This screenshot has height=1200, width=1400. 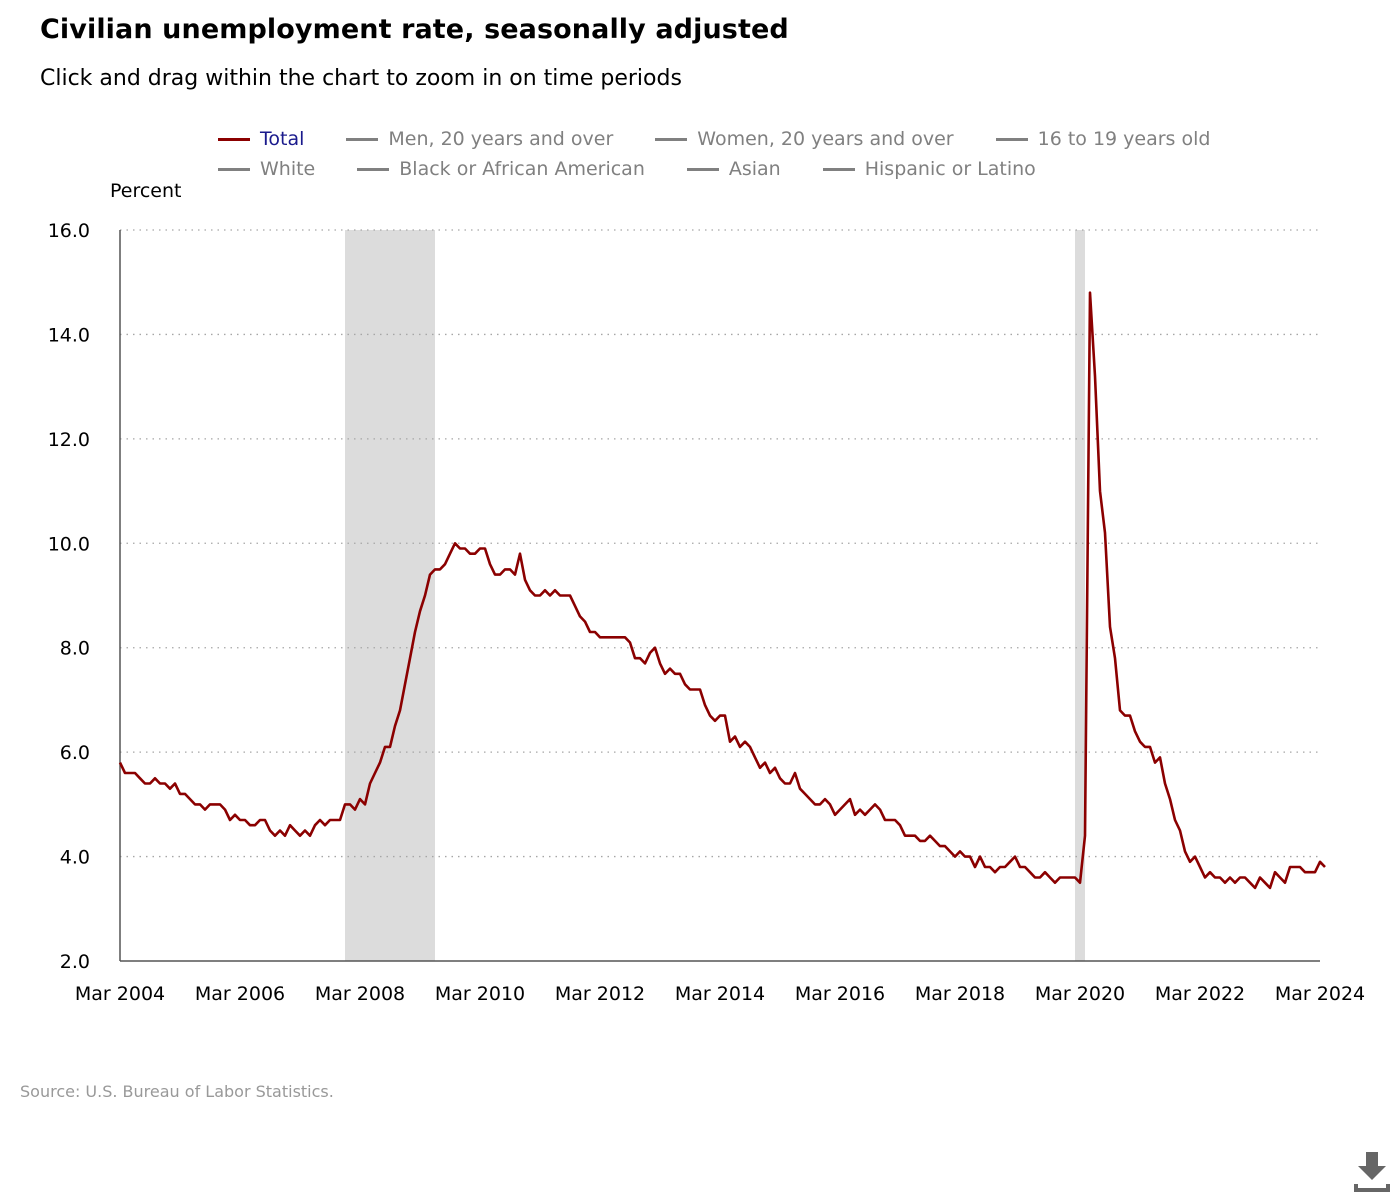 What do you see at coordinates (360, 994) in the screenshot?
I see `x-tick-label: Mar 2008` at bounding box center [360, 994].